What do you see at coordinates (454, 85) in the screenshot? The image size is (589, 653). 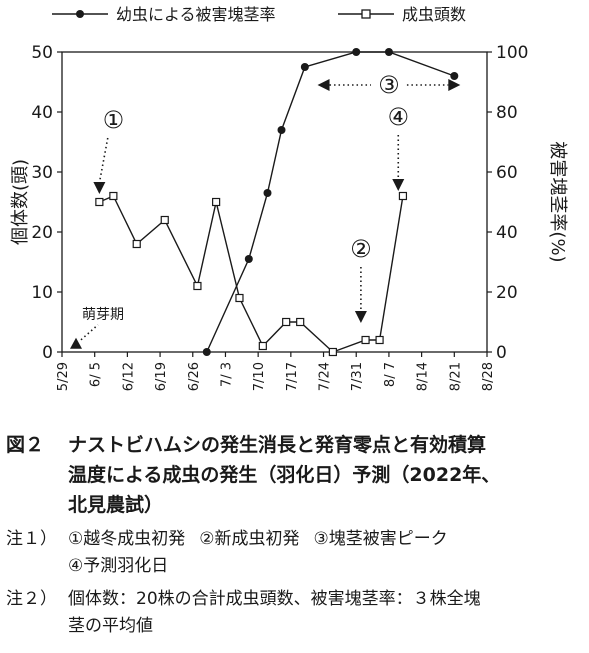 I see `annotation-3-head-right` at bounding box center [454, 85].